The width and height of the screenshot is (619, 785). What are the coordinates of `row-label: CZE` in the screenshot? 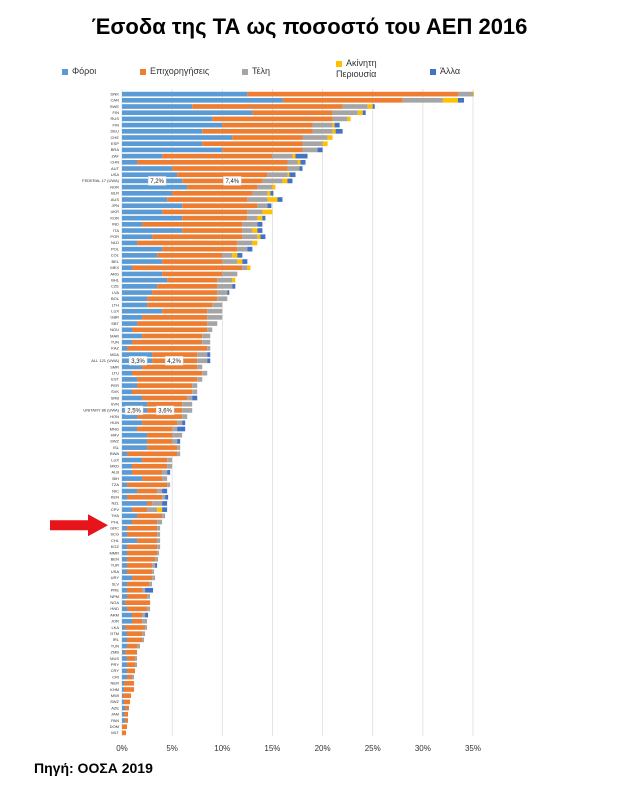 It's located at (115, 286).